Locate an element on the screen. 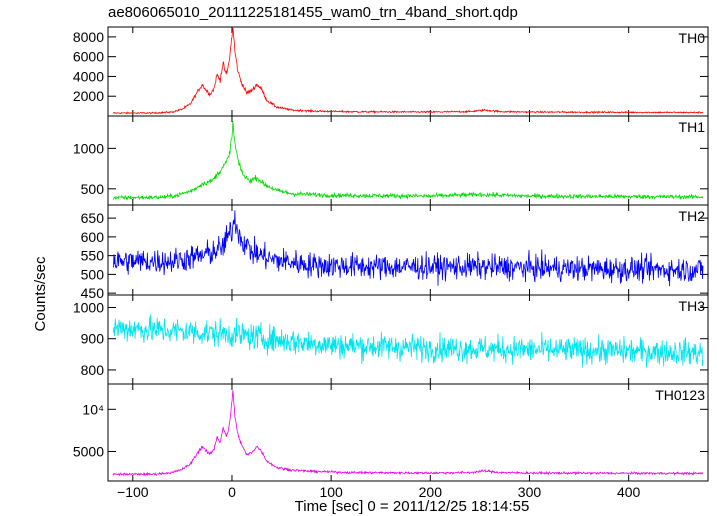 The image size is (717, 516). series-line-th1 is located at coordinates (408, 161).